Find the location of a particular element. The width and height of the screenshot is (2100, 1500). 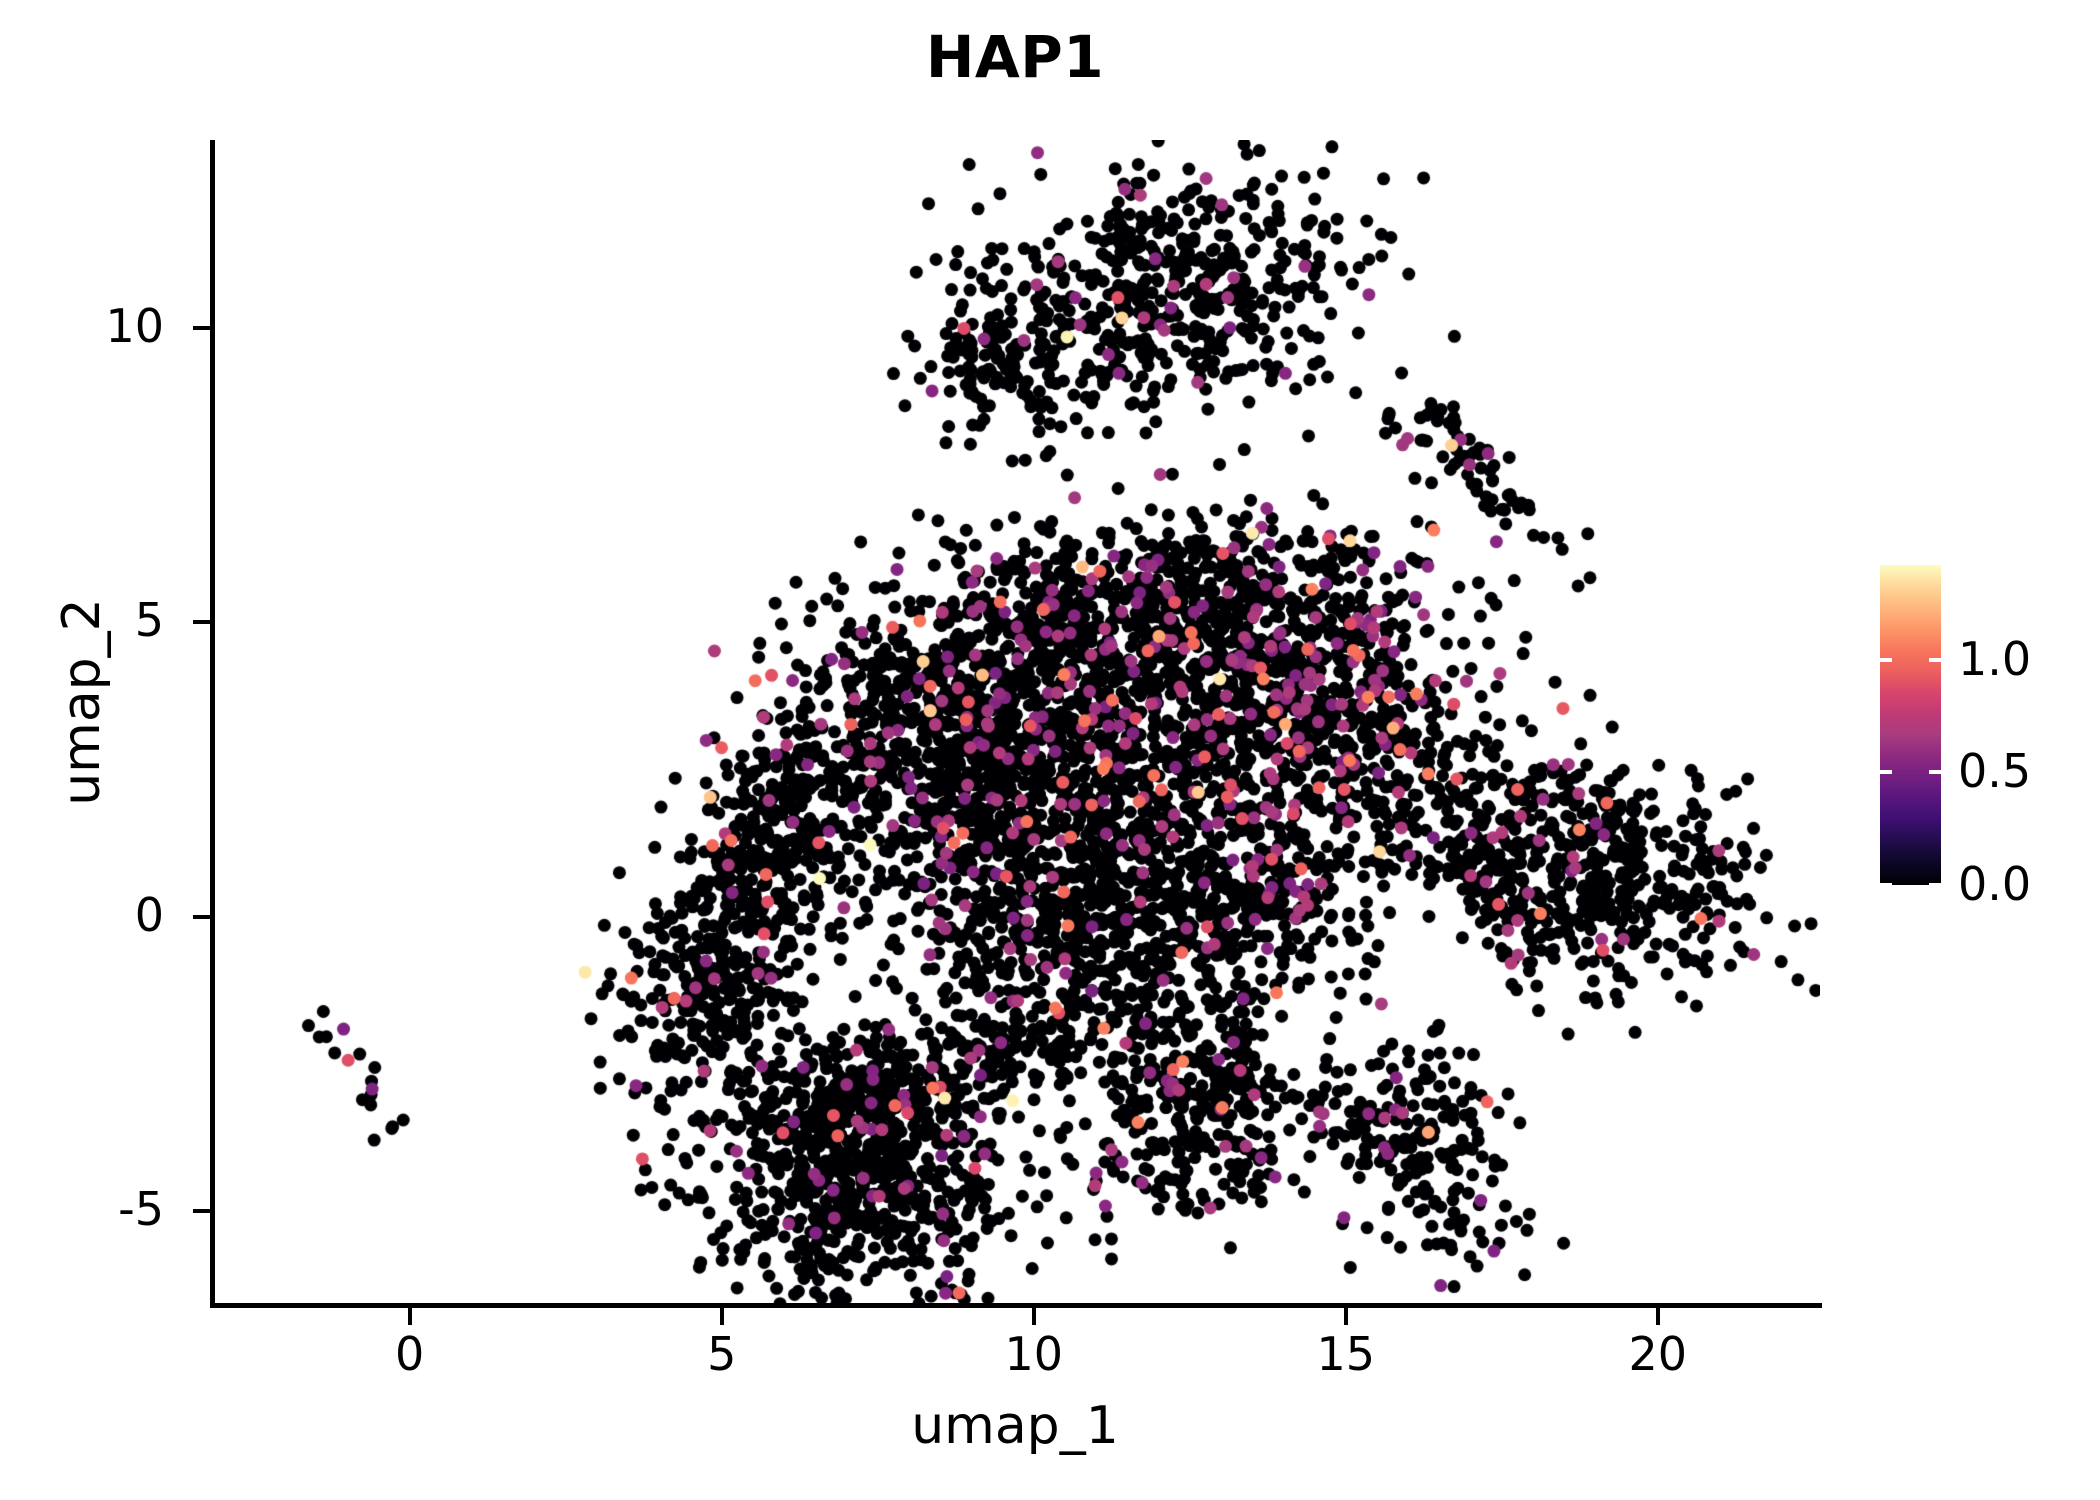

colorbar: 1.0 0.5 0.0 is located at coordinates (1980, 736).